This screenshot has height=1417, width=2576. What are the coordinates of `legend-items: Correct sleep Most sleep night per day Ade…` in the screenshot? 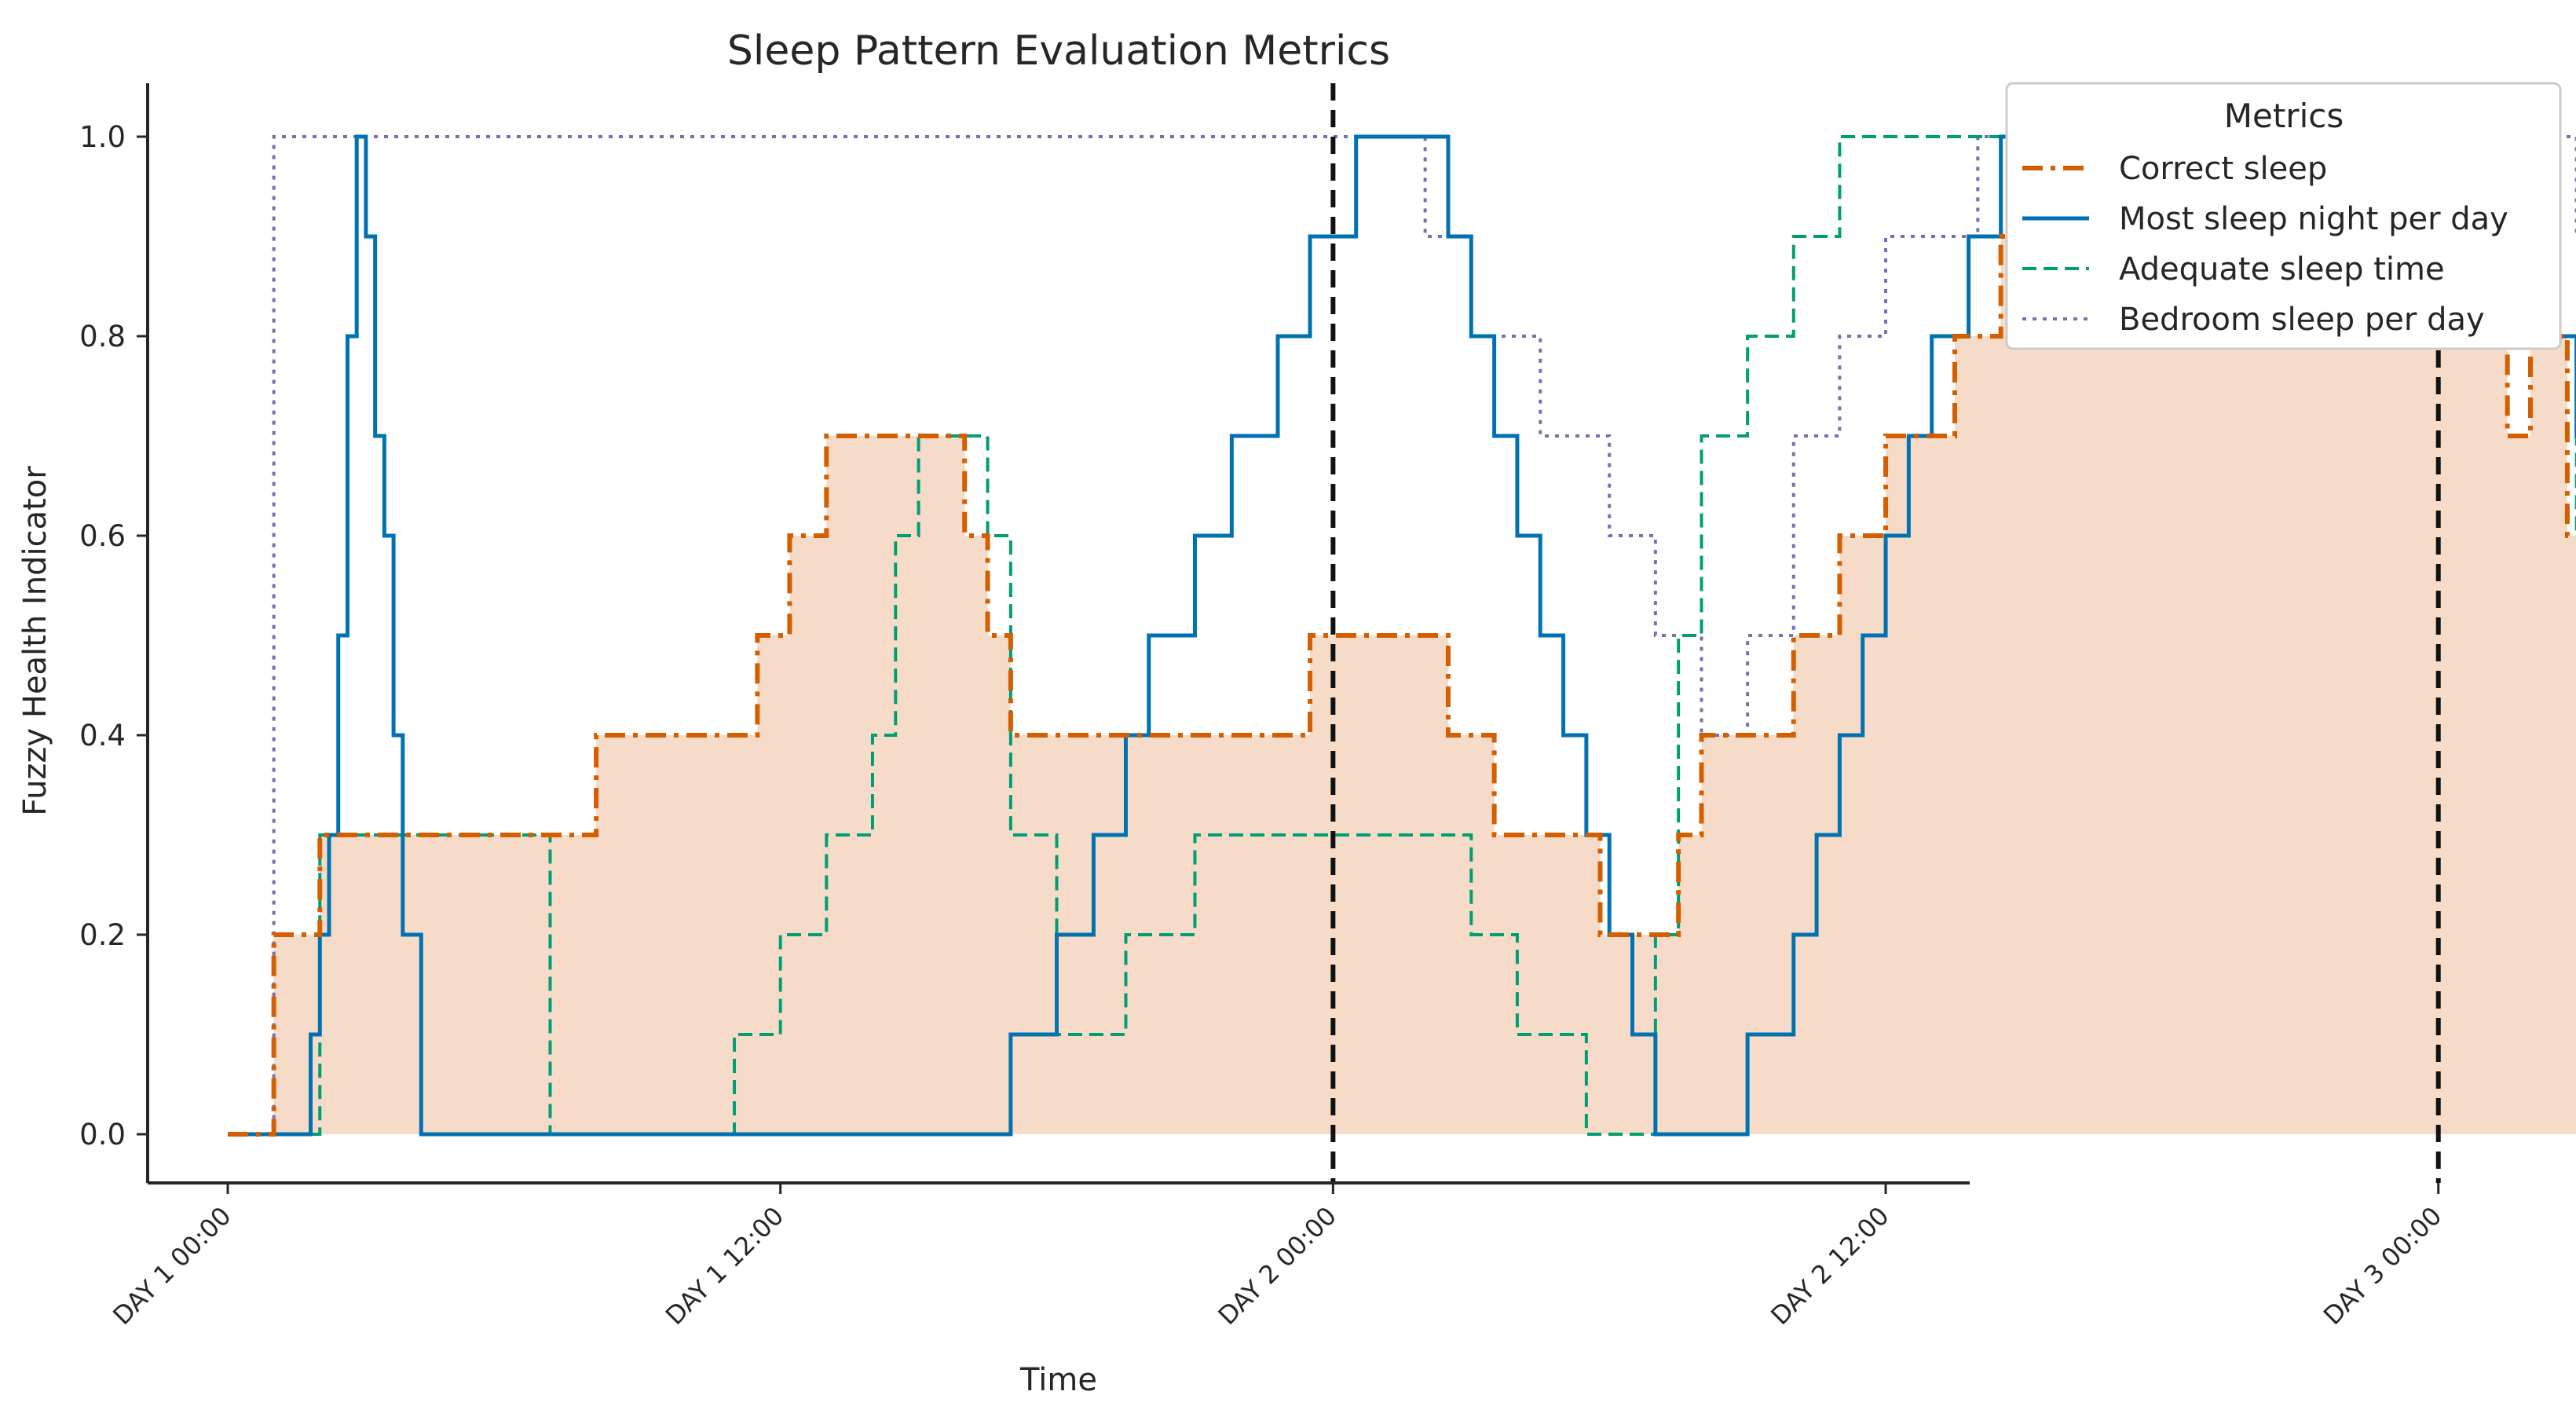 It's located at (2265, 245).